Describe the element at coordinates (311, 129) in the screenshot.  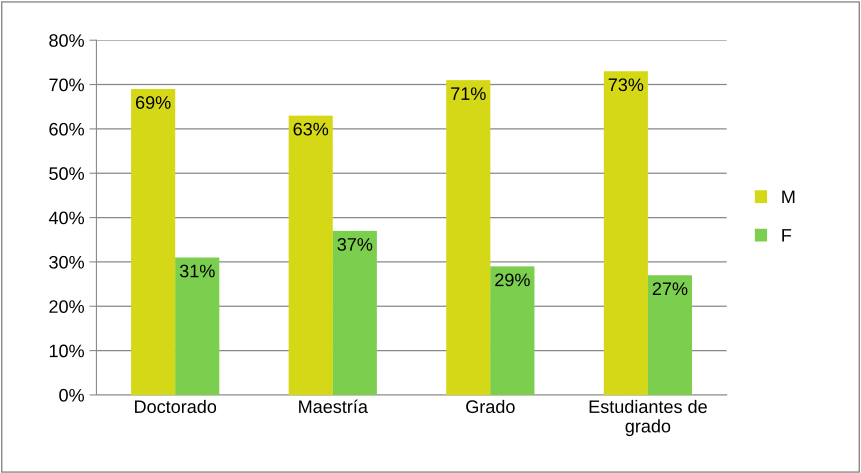
I see `data-label: 63%` at that location.